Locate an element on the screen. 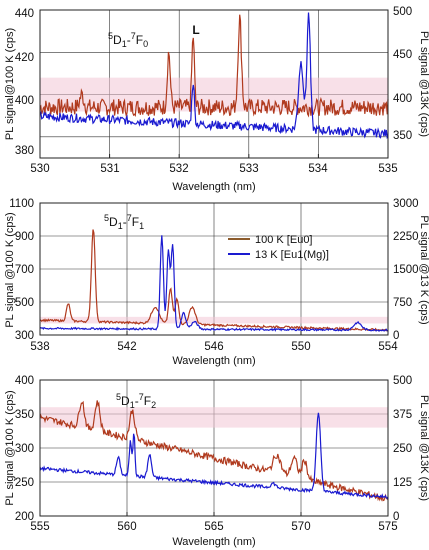 The width and height of the screenshot is (429, 550). x-tick-label: 533 is located at coordinates (248, 169).